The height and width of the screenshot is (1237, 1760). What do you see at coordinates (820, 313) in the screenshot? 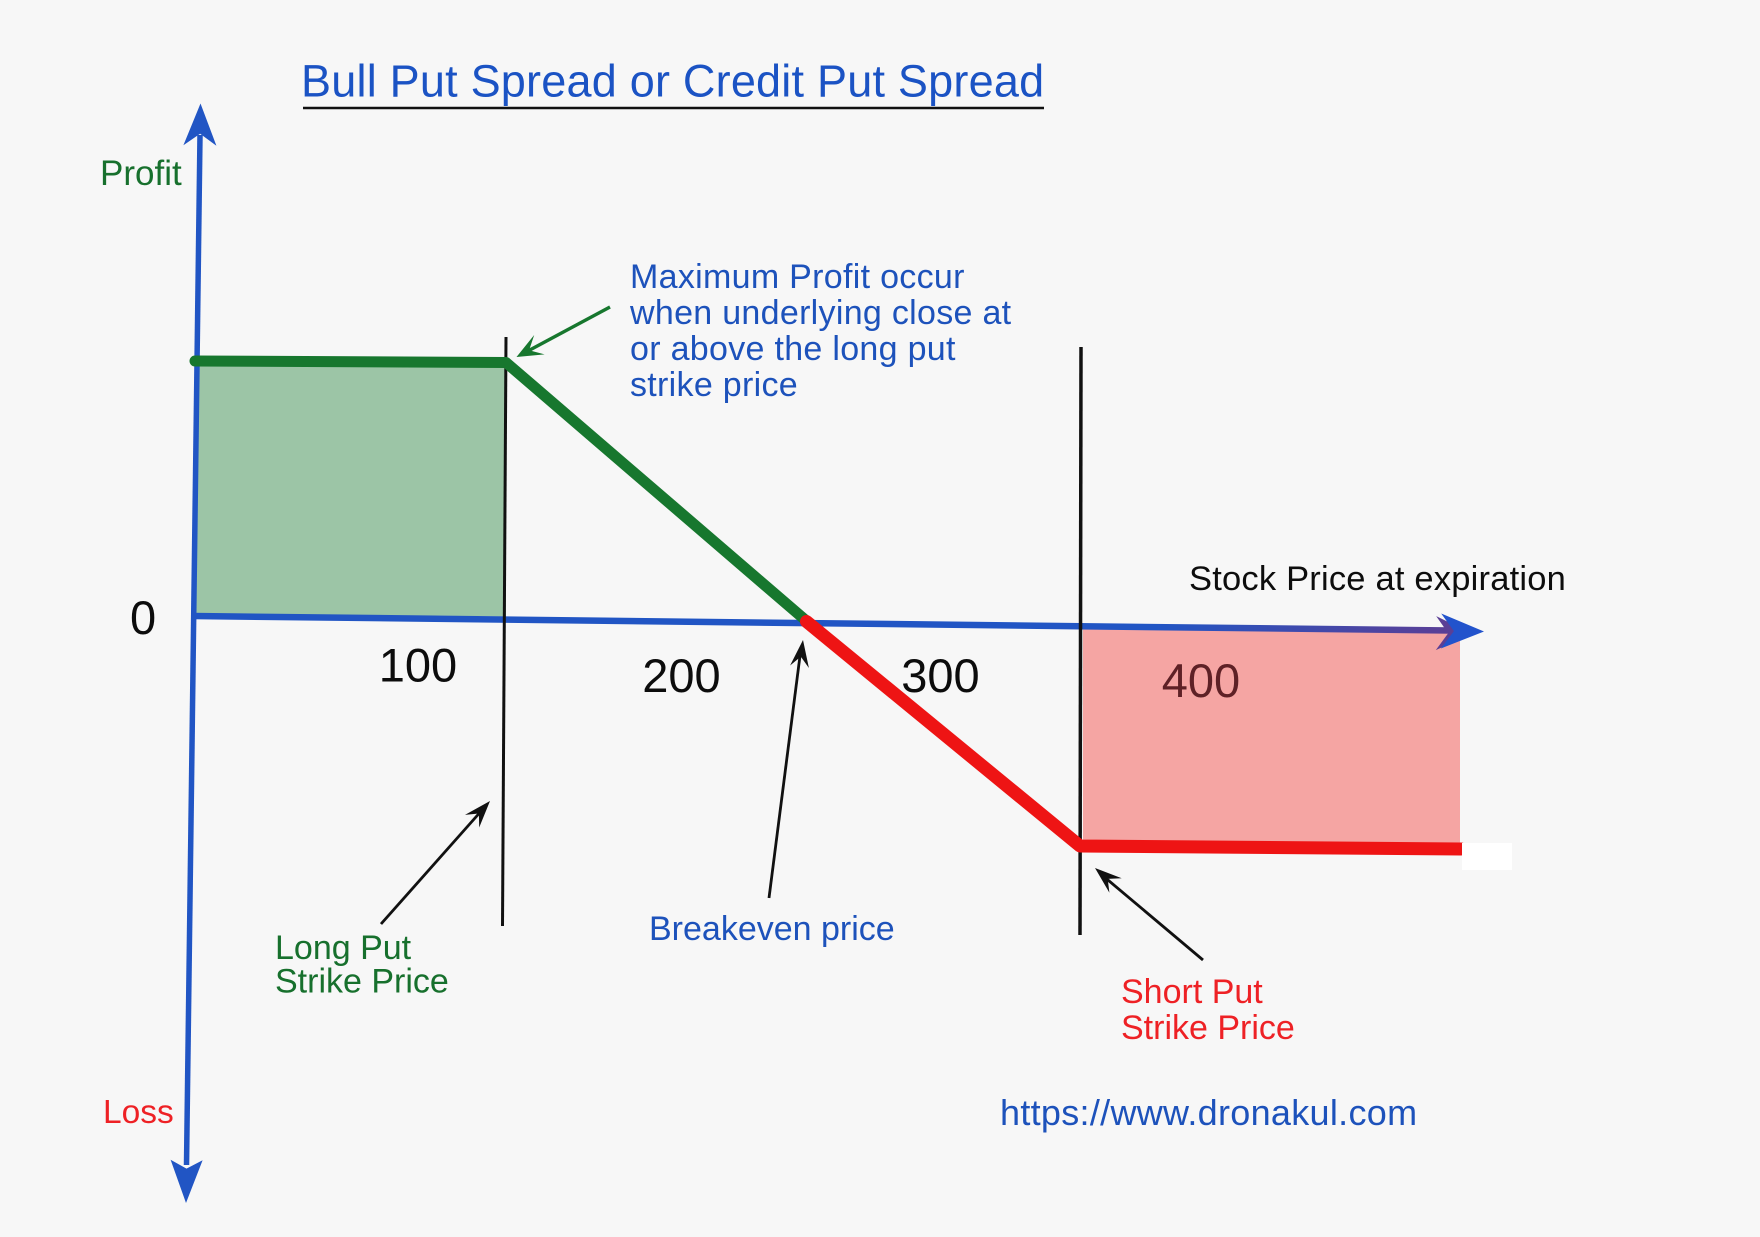
I see `svg-text: when underlying close at` at bounding box center [820, 313].